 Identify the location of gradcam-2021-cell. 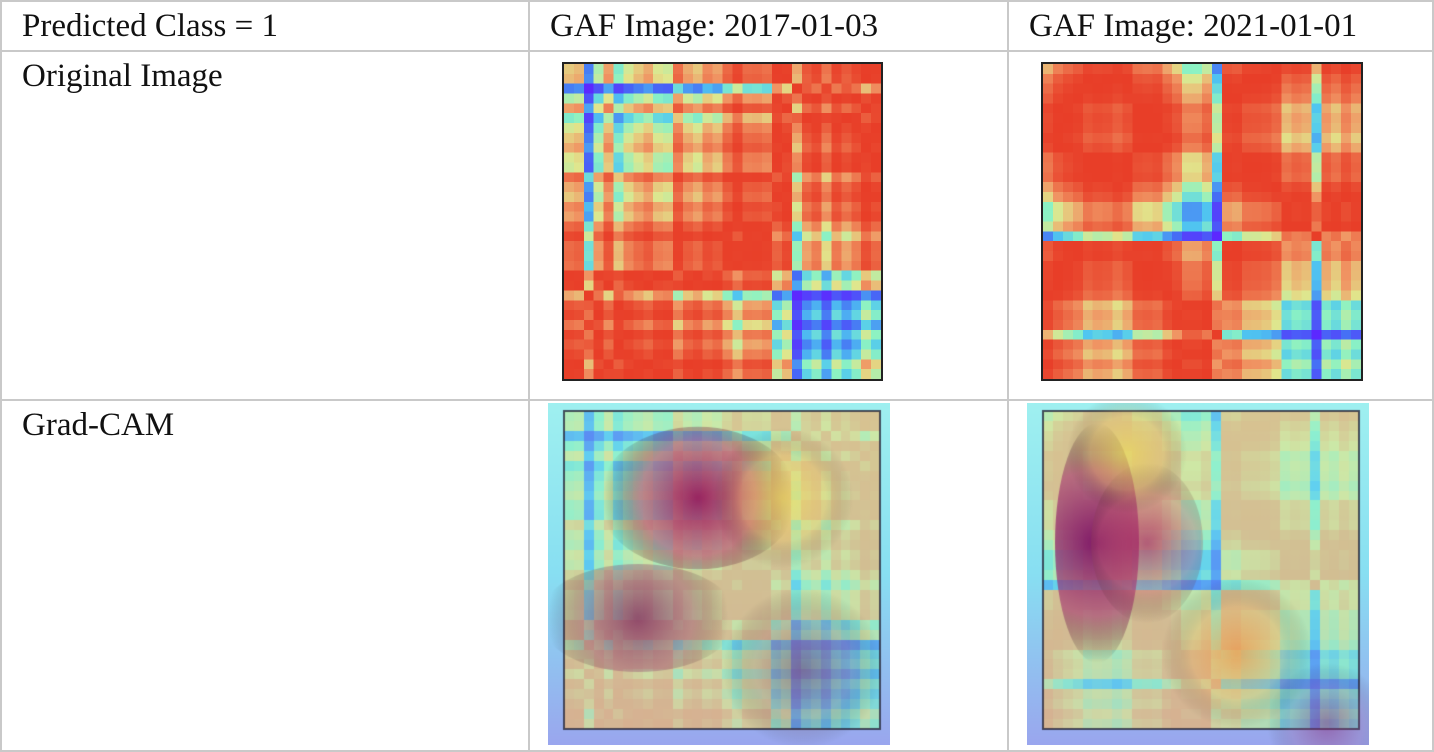
(1220, 575).